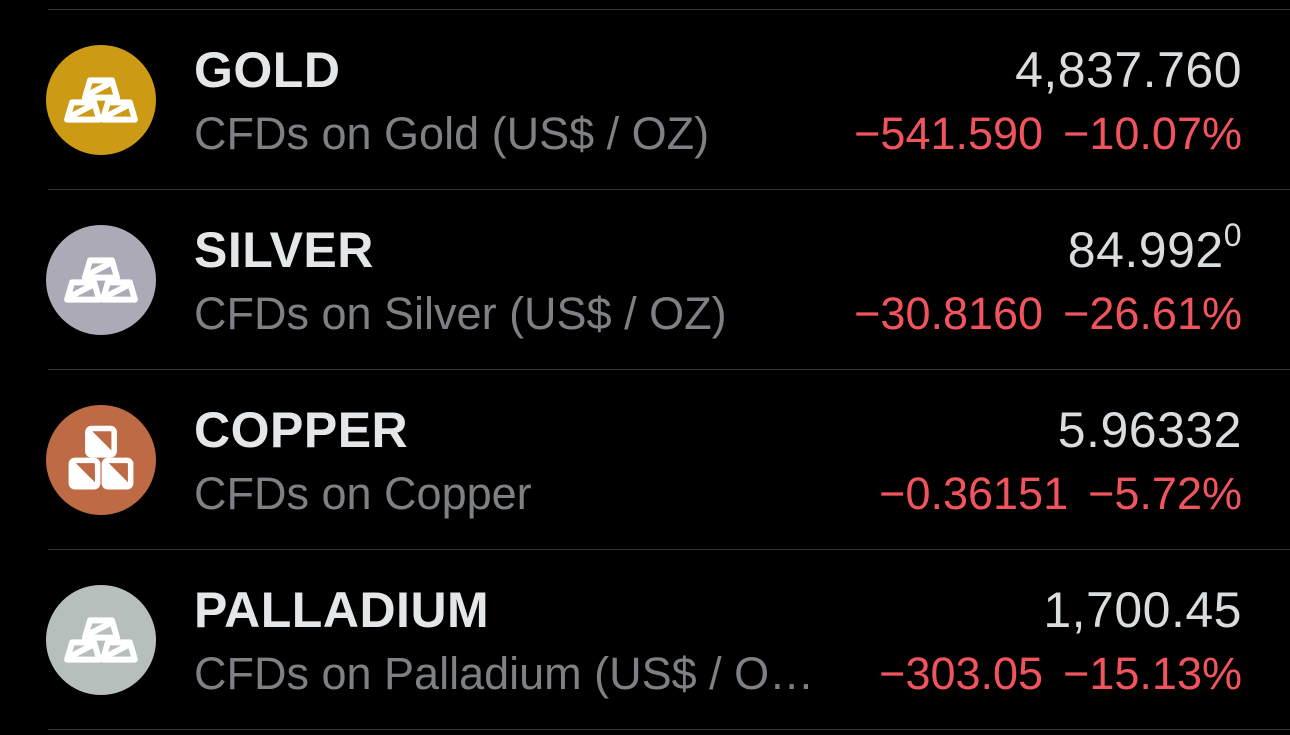  What do you see at coordinates (1048, 134) in the screenshot?
I see `price-change: −541.590 −10.07%` at bounding box center [1048, 134].